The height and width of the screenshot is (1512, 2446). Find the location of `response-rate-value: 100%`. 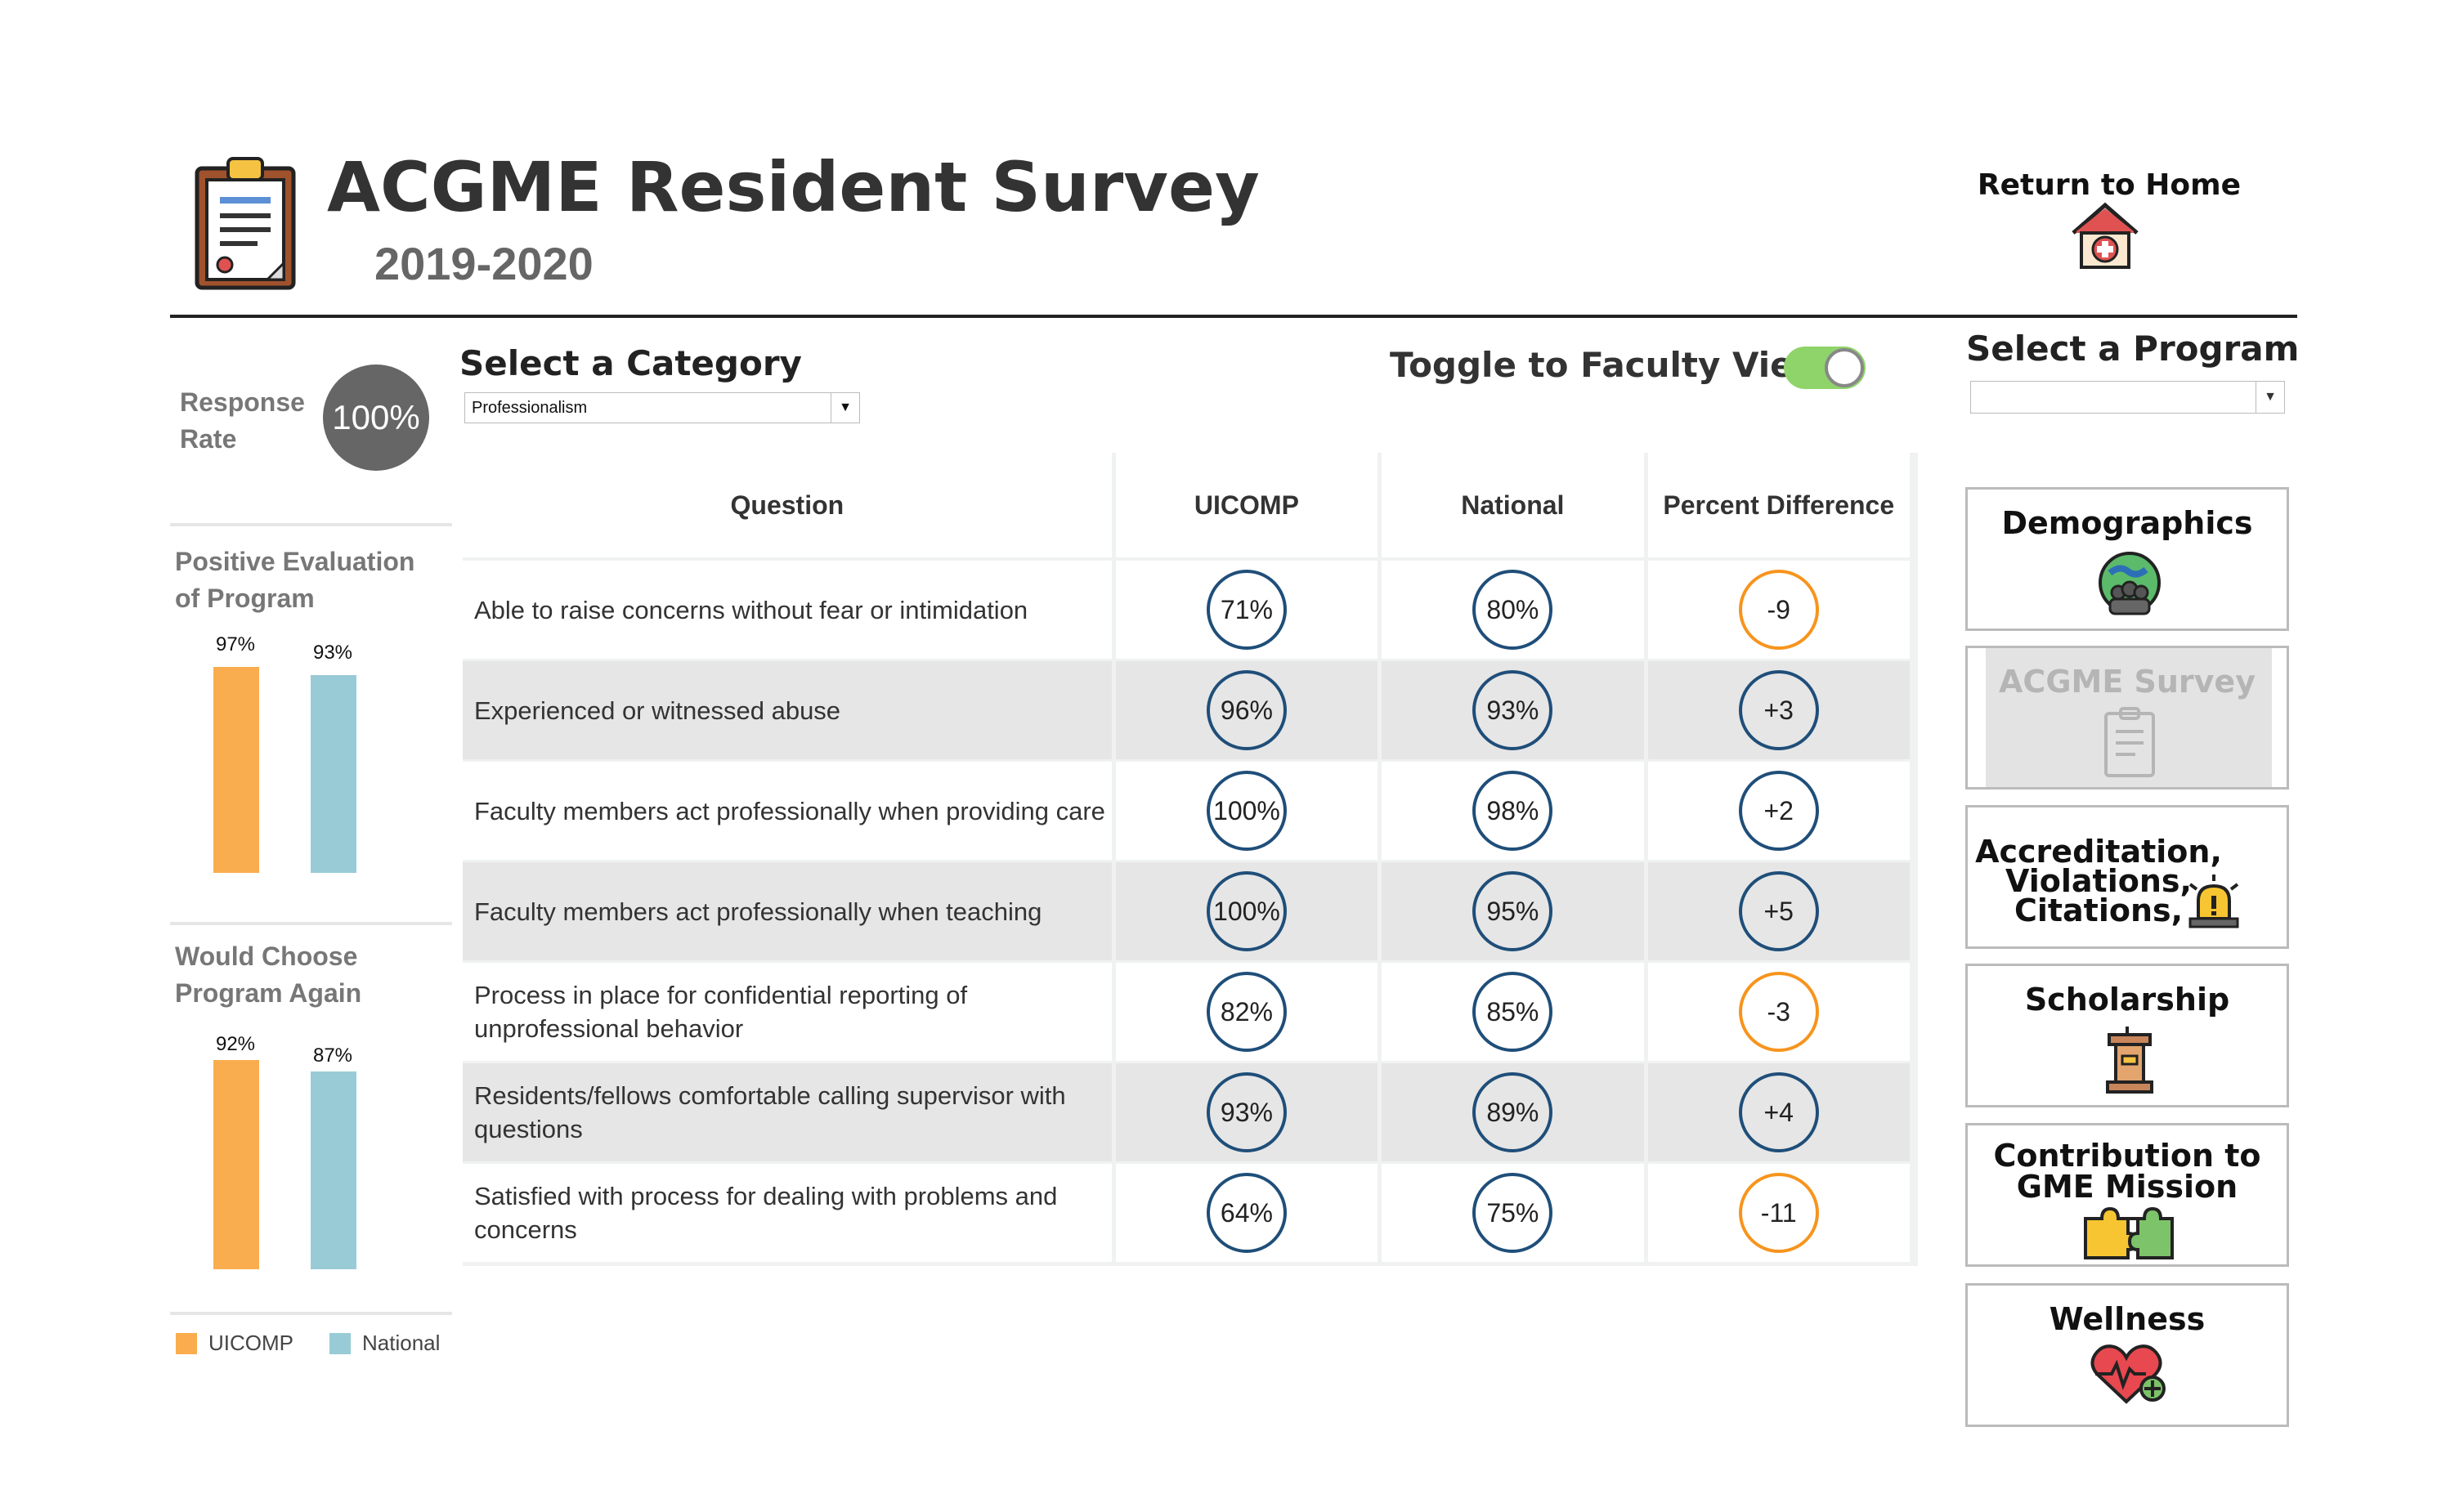

response-rate-value: 100% is located at coordinates (376, 418).